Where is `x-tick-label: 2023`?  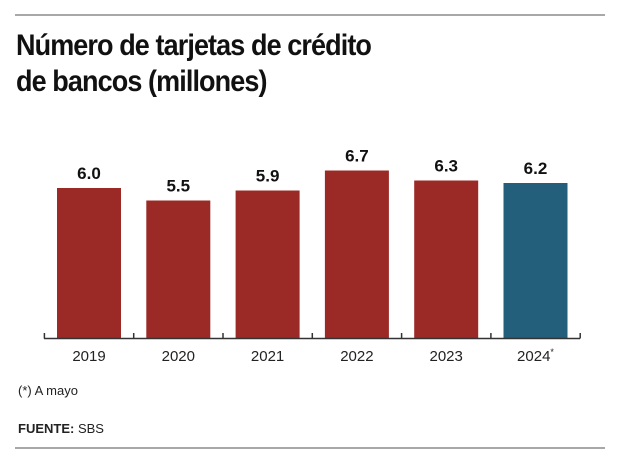
x-tick-label: 2023 is located at coordinates (446, 356).